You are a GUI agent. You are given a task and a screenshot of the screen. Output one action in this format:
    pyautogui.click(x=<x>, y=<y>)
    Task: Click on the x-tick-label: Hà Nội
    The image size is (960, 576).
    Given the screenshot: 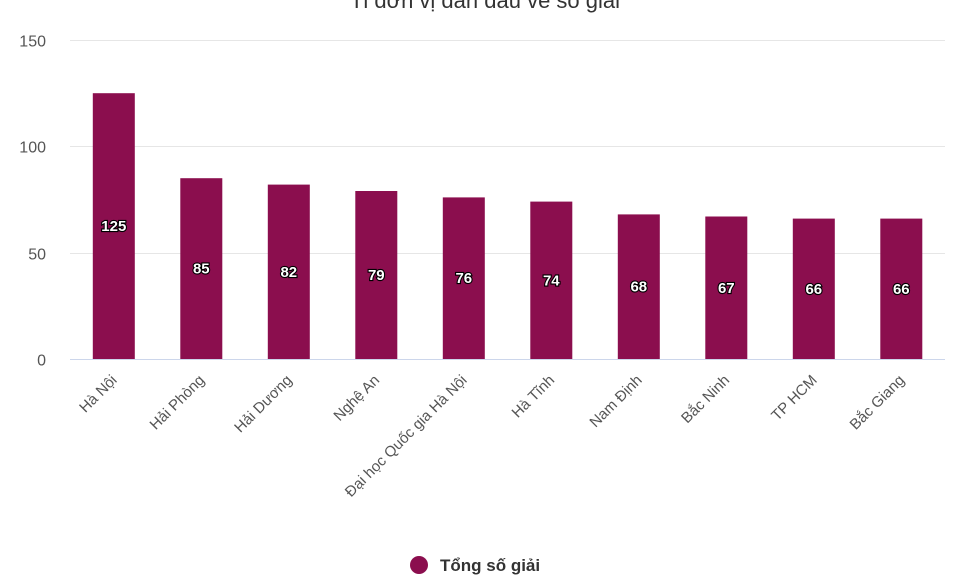 What is the action you would take?
    pyautogui.click(x=98, y=394)
    